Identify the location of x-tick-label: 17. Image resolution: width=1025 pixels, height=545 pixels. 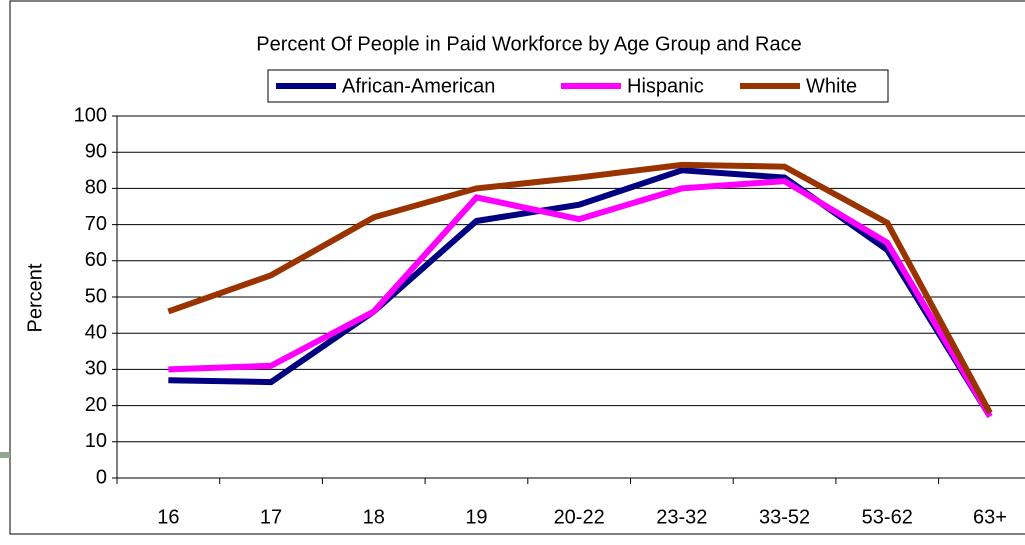
(271, 517).